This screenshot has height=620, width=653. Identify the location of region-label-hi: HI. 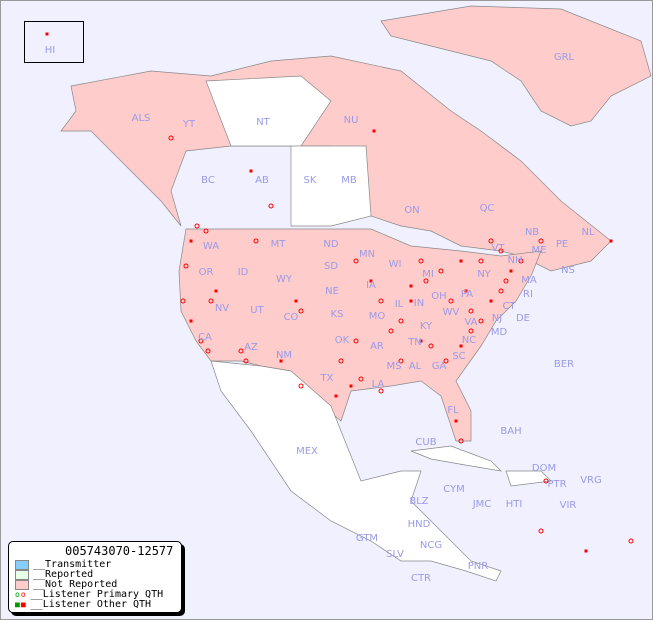
(50, 50).